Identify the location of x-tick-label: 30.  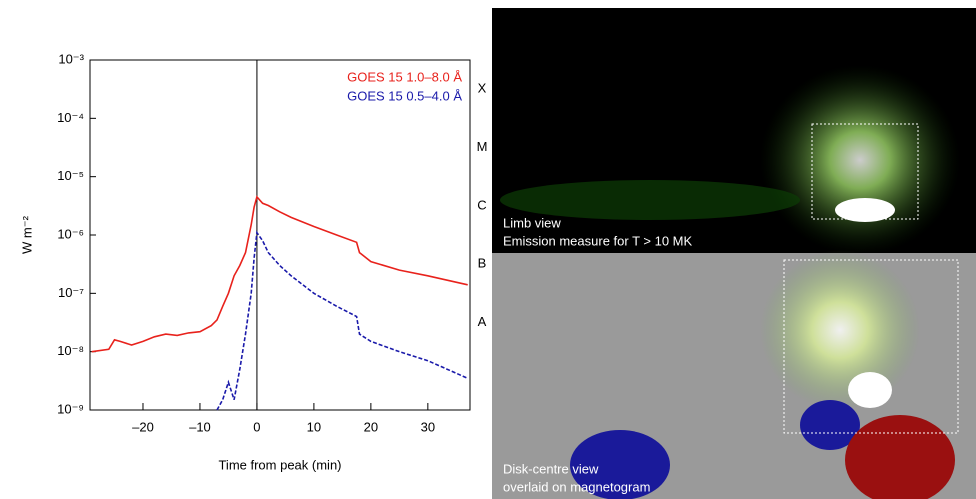
(428, 426).